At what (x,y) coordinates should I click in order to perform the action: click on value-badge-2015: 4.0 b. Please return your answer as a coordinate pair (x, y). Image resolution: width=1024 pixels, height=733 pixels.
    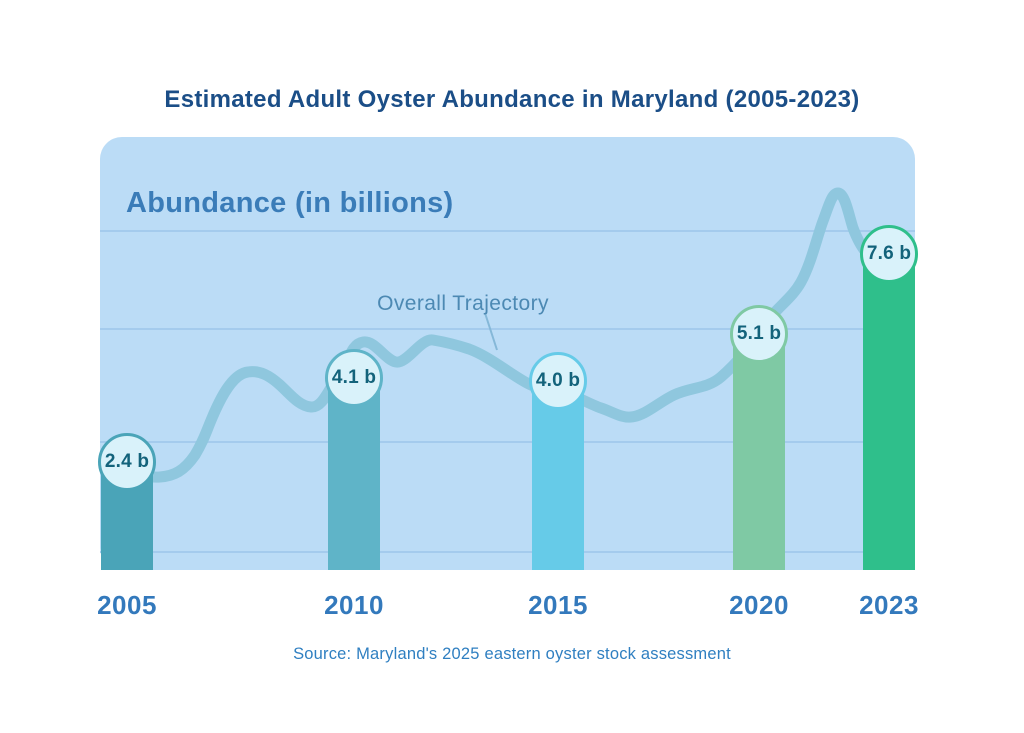
    Looking at the image, I should click on (558, 381).